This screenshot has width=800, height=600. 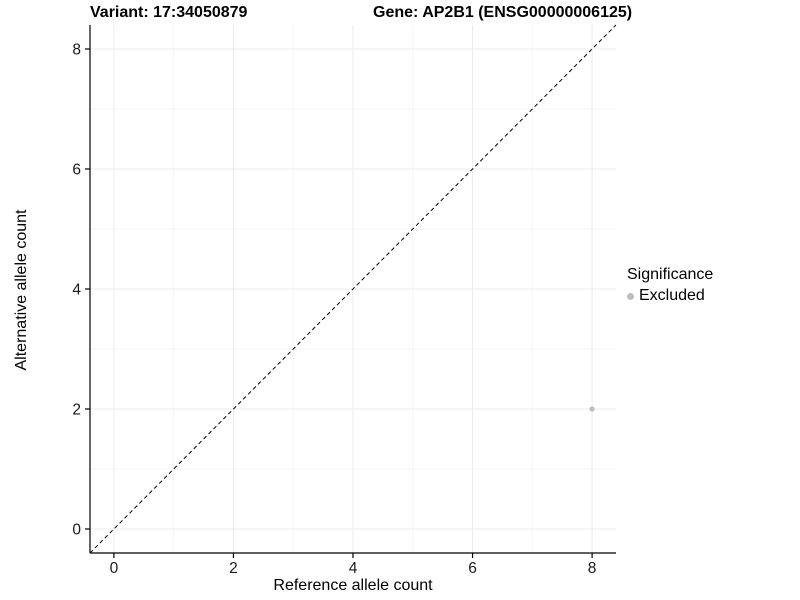 I want to click on x-axis-title: Reference allele count, so click(x=353, y=585).